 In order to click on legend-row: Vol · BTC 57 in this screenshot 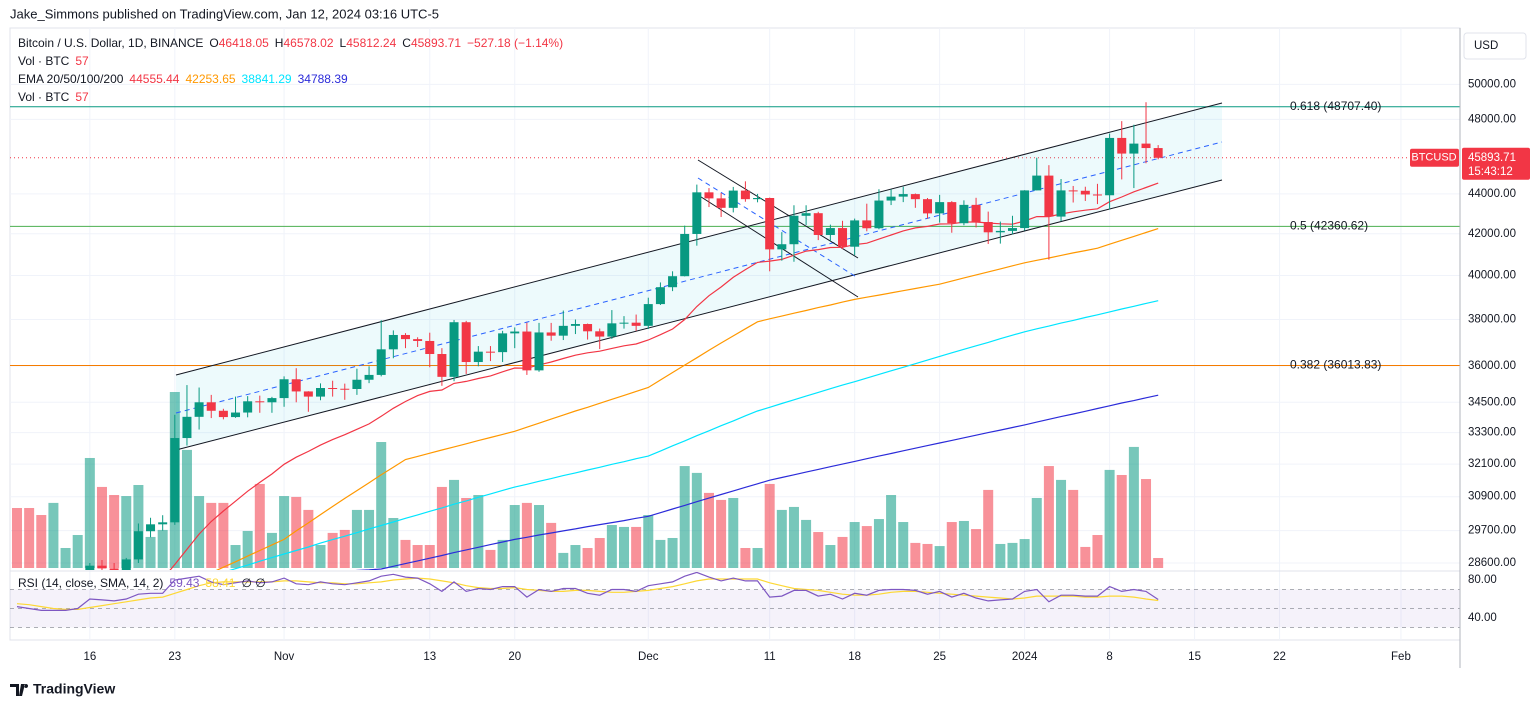, I will do `click(53, 61)`.